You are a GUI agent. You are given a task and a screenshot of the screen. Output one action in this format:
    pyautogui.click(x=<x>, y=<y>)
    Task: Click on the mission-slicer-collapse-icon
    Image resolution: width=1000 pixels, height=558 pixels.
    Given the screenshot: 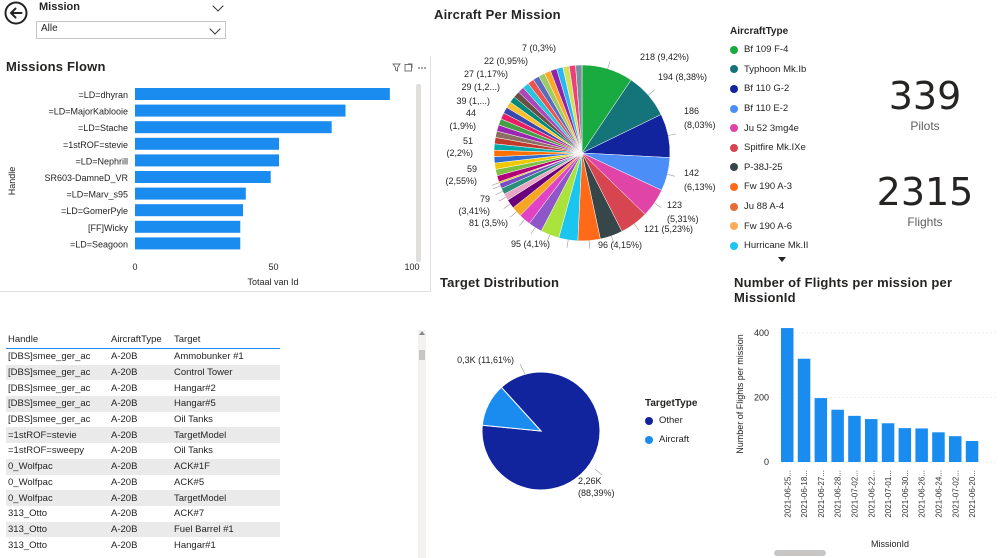 What is the action you would take?
    pyautogui.click(x=219, y=6)
    